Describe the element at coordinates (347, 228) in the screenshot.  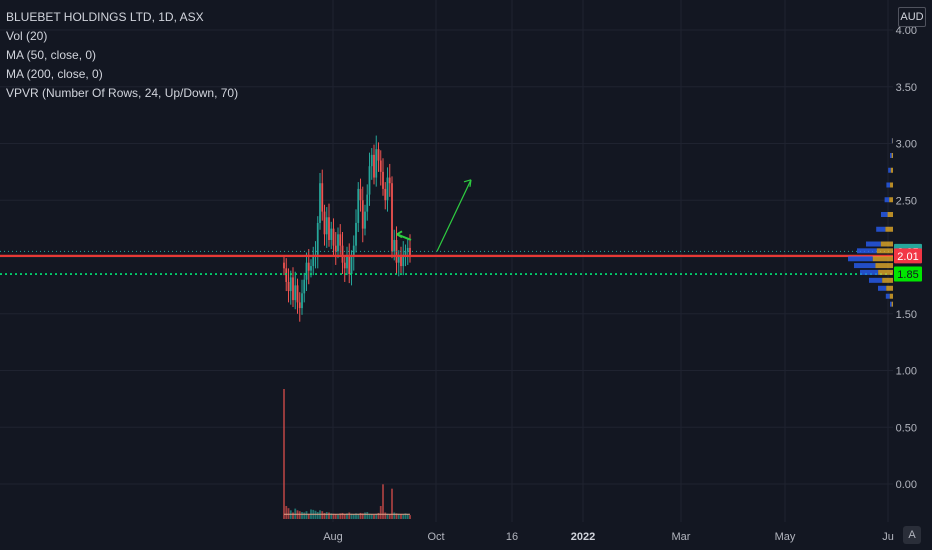
I see `candlesticks` at that location.